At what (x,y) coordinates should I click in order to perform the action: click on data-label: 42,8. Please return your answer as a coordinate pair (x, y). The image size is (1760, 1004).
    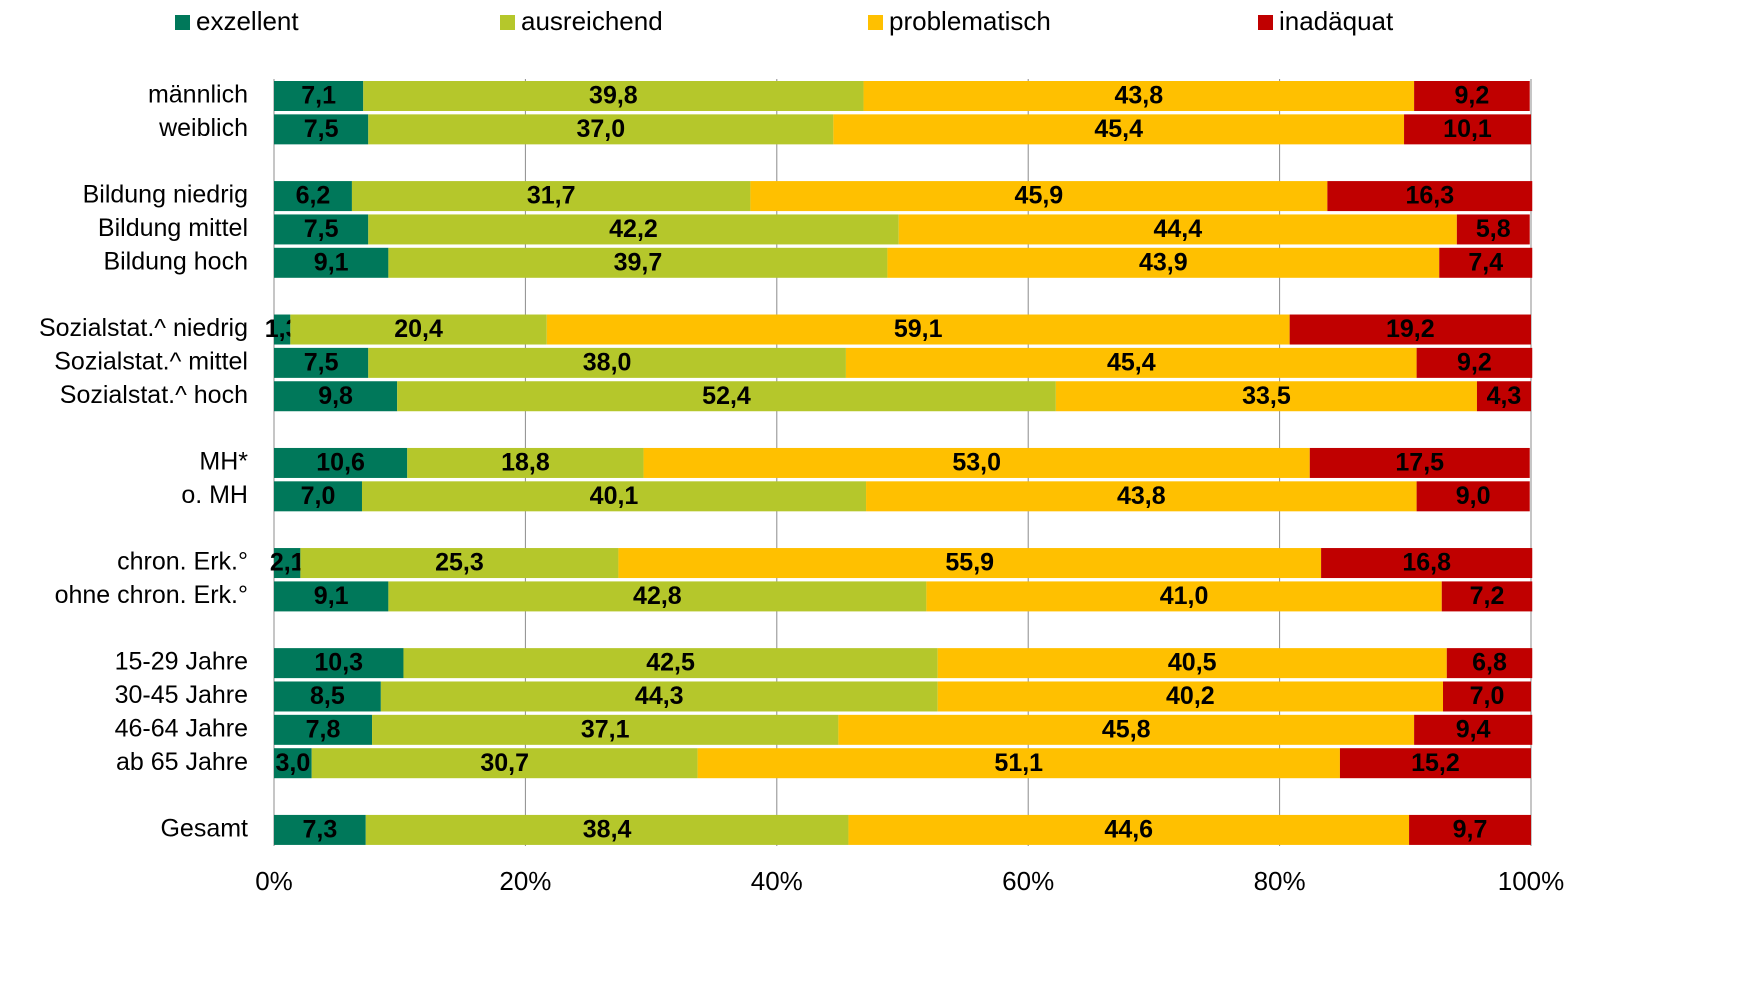
    Looking at the image, I should click on (657, 596).